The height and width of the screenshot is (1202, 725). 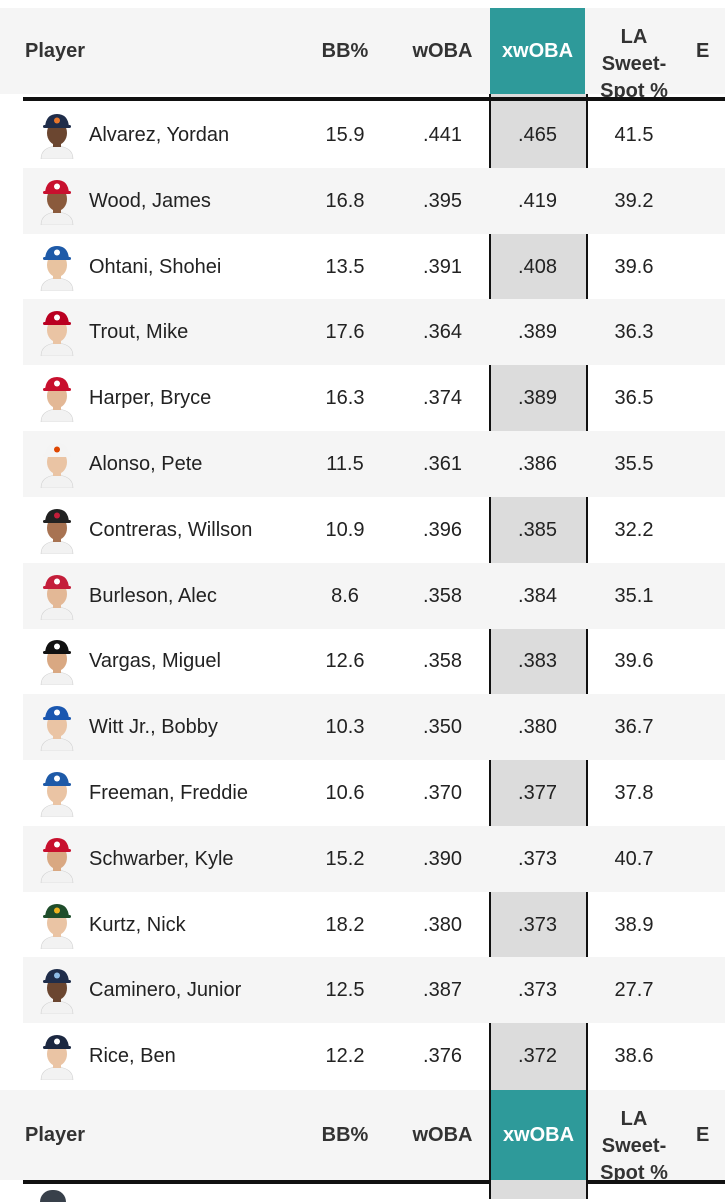 I want to click on player-name-link: Rice, Ben, so click(x=132, y=1056).